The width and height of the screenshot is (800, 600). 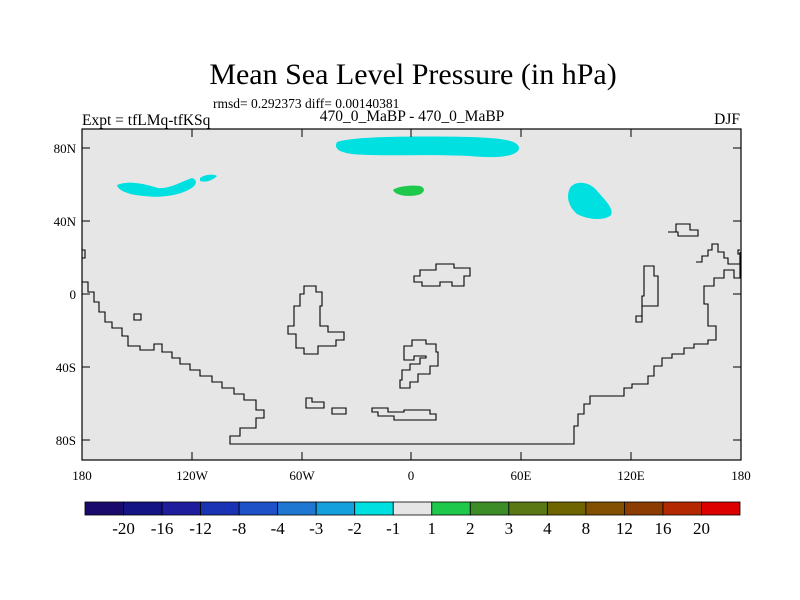 What do you see at coordinates (66, 440) in the screenshot?
I see `y-tick-label: 80S` at bounding box center [66, 440].